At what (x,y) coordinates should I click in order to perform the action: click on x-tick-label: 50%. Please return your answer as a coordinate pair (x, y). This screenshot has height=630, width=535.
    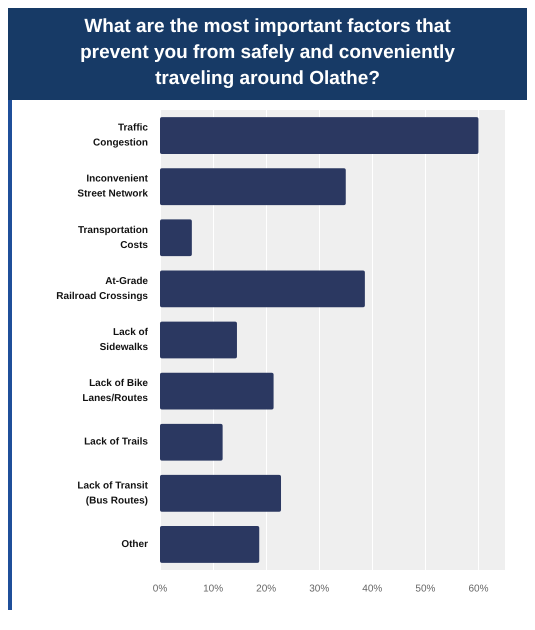
    Looking at the image, I should click on (425, 589).